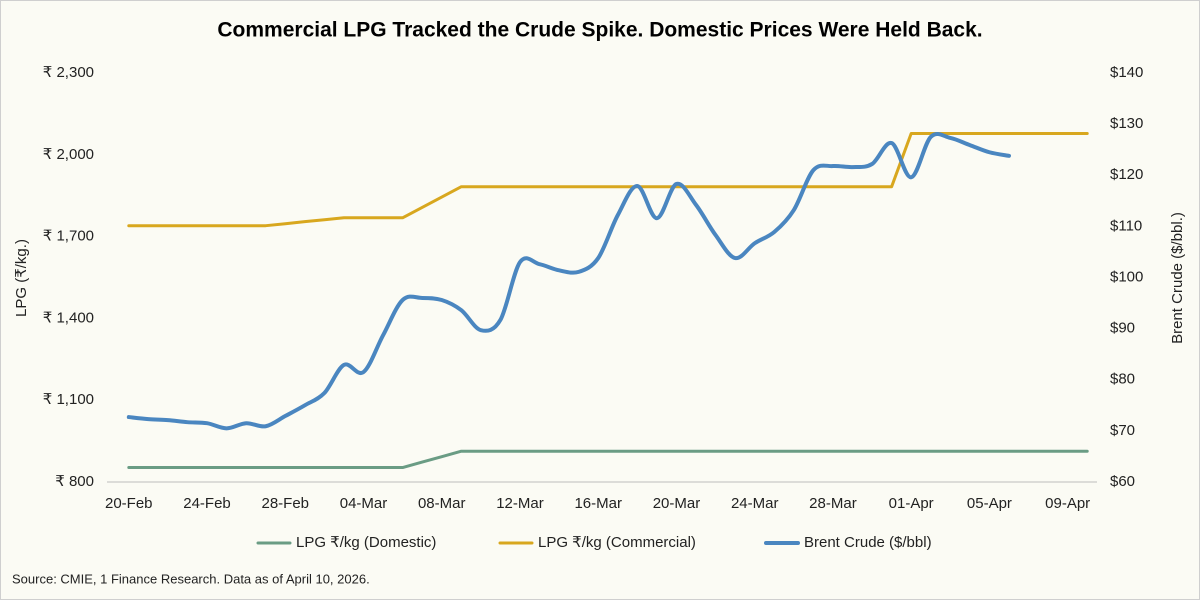 The width and height of the screenshot is (1200, 600). Describe the element at coordinates (1122, 379) in the screenshot. I see `y2-tick-label: $80` at that location.